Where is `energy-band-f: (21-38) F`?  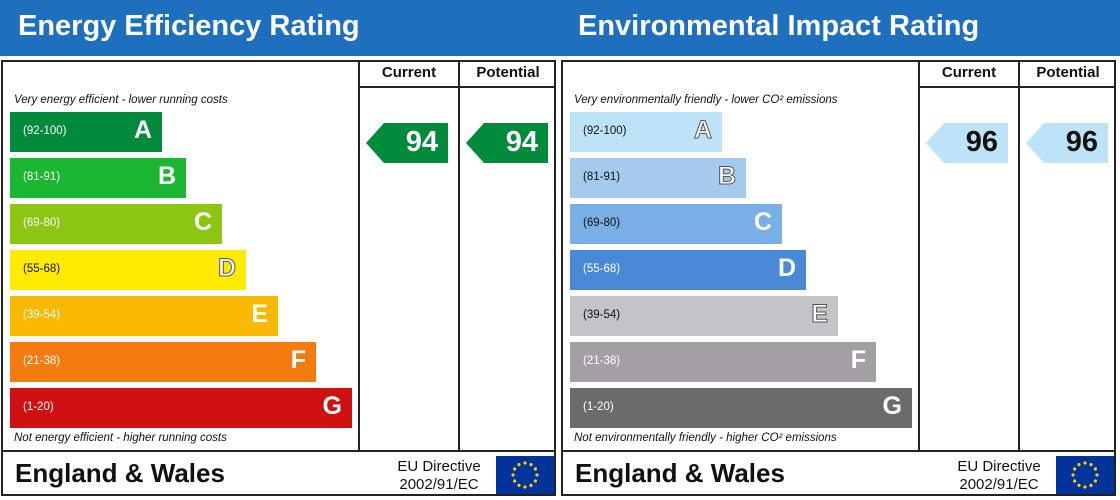
energy-band-f: (21-38) F is located at coordinates (163, 362).